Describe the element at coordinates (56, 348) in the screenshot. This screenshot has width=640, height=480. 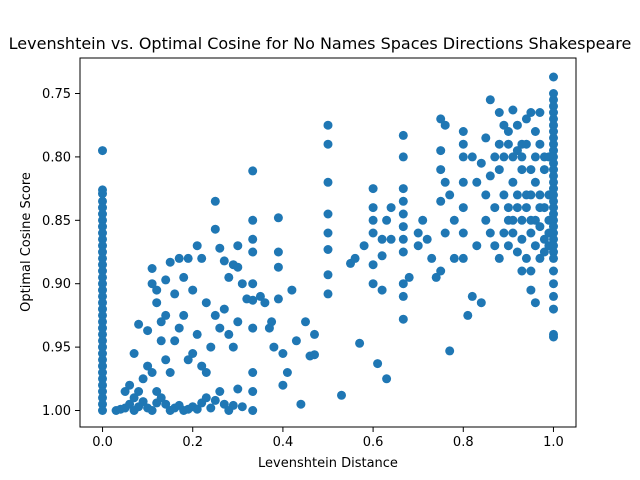
I see `y-tick-label: 0.95` at that location.